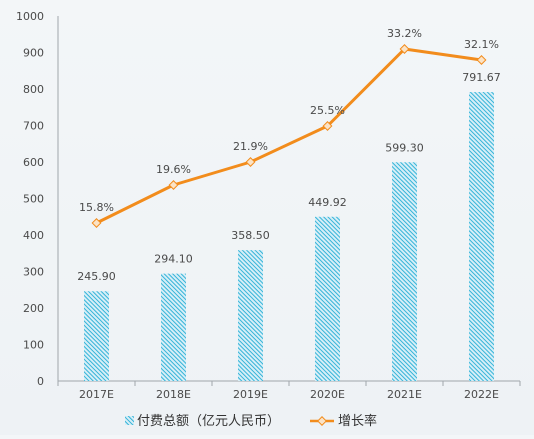 Image resolution: width=534 pixels, height=439 pixels. Describe the element at coordinates (327, 110) in the screenshot. I see `line-data-label: 25.5%` at that location.